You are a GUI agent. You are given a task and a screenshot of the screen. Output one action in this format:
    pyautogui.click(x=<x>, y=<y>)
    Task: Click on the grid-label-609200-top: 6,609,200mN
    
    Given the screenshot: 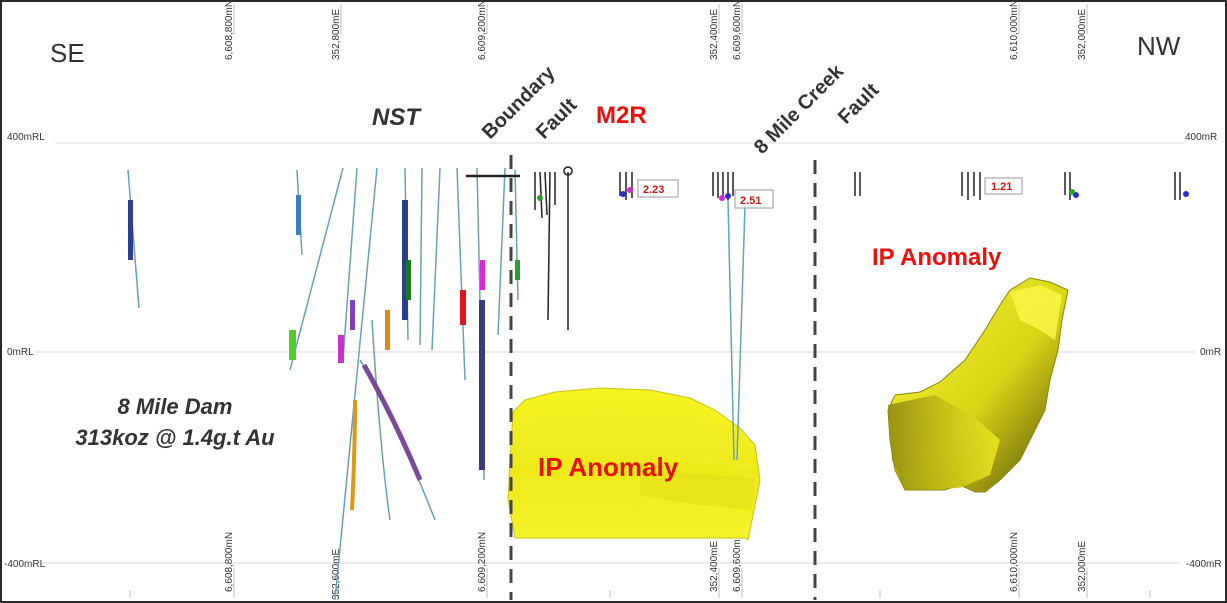 What is the action you would take?
    pyautogui.click(x=482, y=30)
    